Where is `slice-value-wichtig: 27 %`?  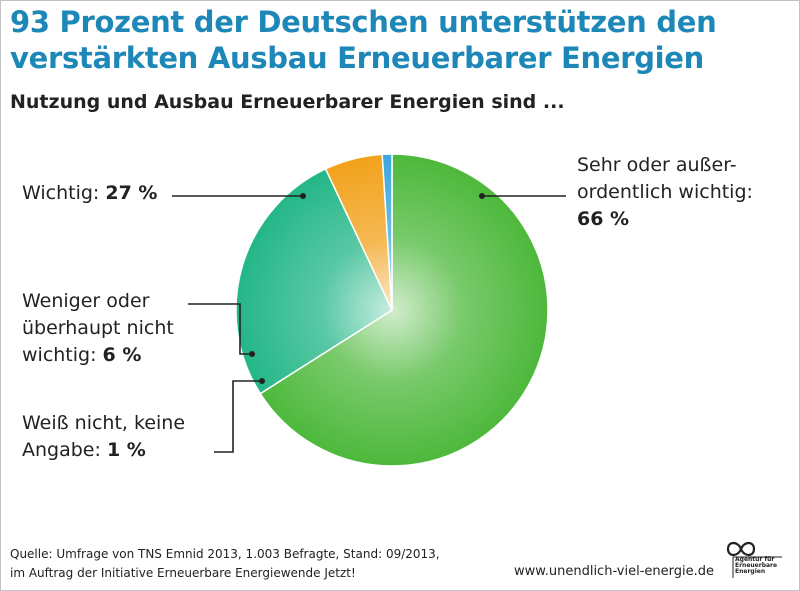 slice-value-wichtig: 27 % is located at coordinates (131, 193).